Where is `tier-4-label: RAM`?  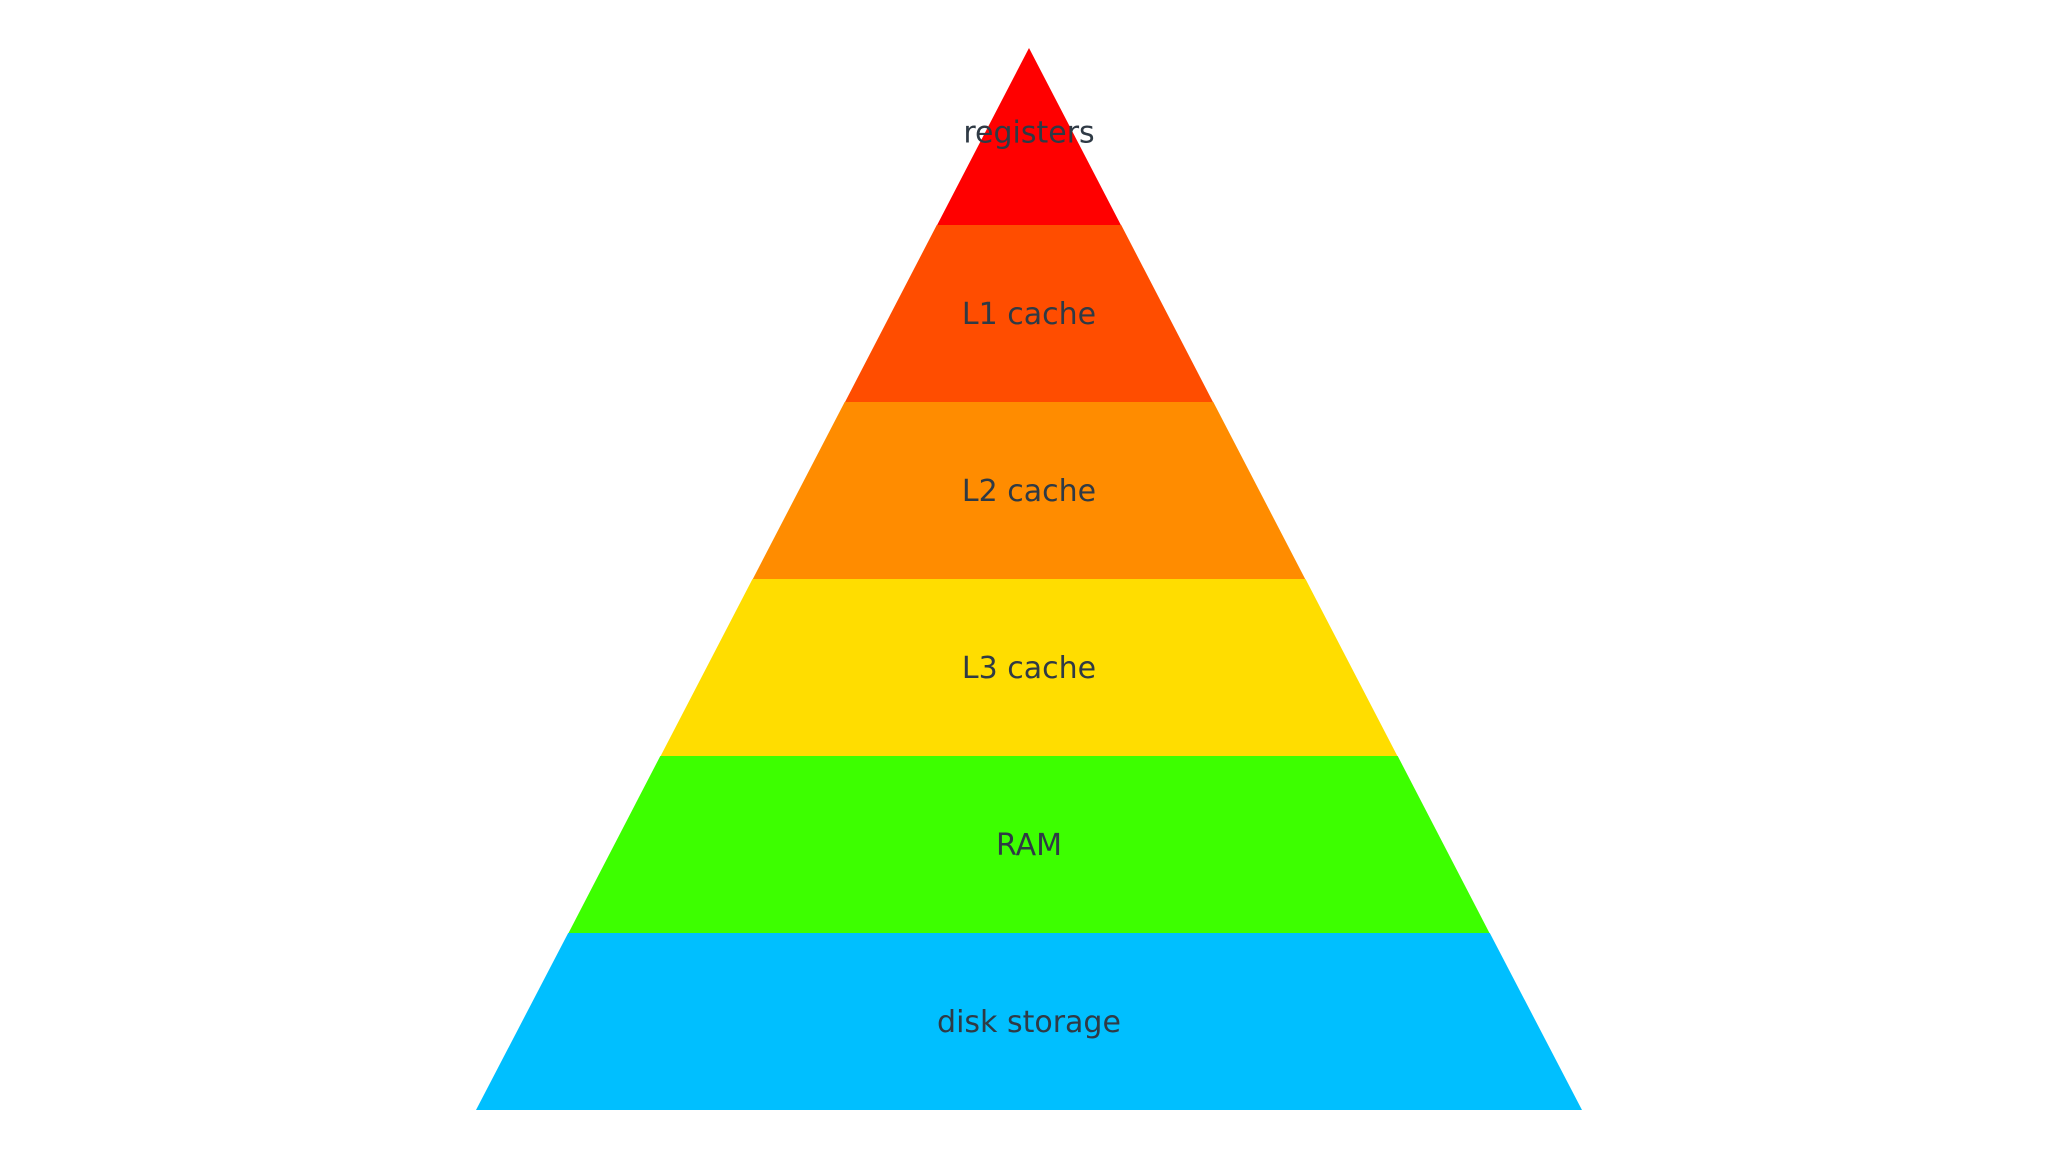
tier-4-label: RAM is located at coordinates (1029, 845).